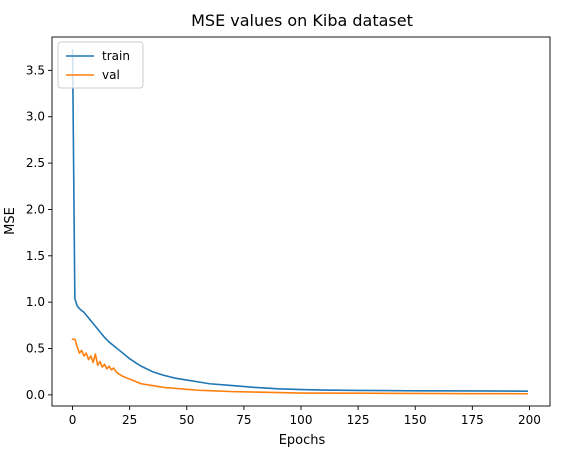  I want to click on x-tick-label: 175, so click(472, 420).